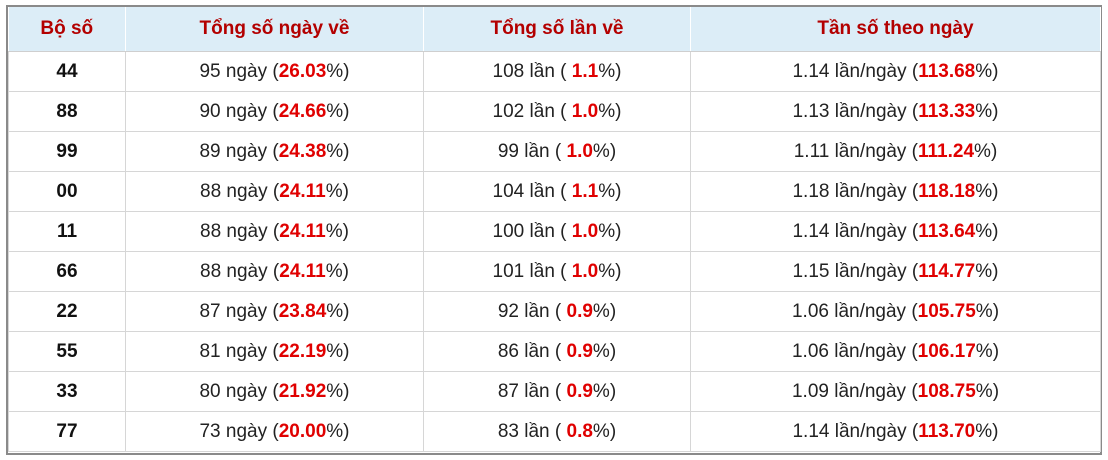 Image resolution: width=1108 pixels, height=460 pixels. What do you see at coordinates (67, 29) in the screenshot?
I see `header-cell: Bộ số` at bounding box center [67, 29].